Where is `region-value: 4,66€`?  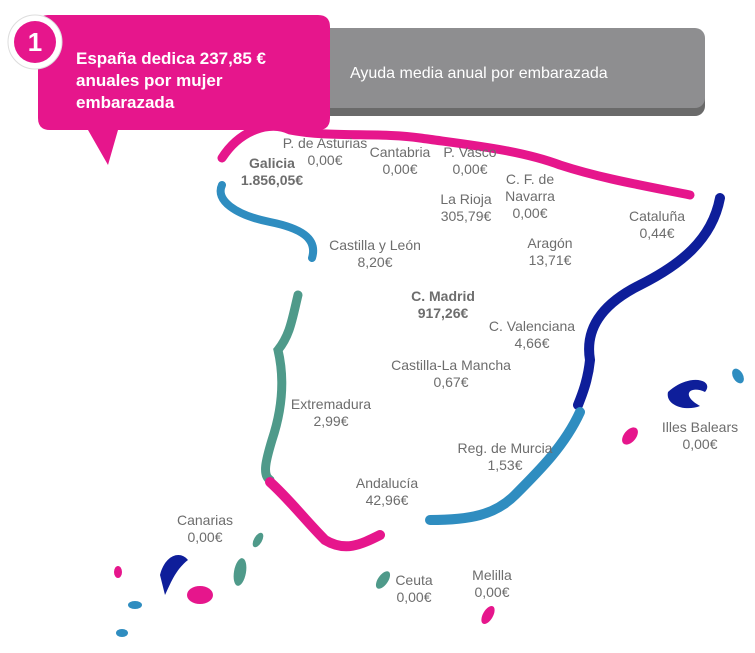
region-value: 4,66€ is located at coordinates (531, 343).